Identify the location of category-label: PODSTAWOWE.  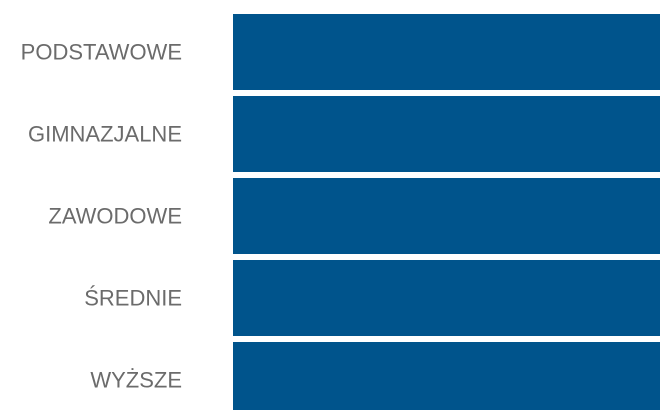
(101, 52).